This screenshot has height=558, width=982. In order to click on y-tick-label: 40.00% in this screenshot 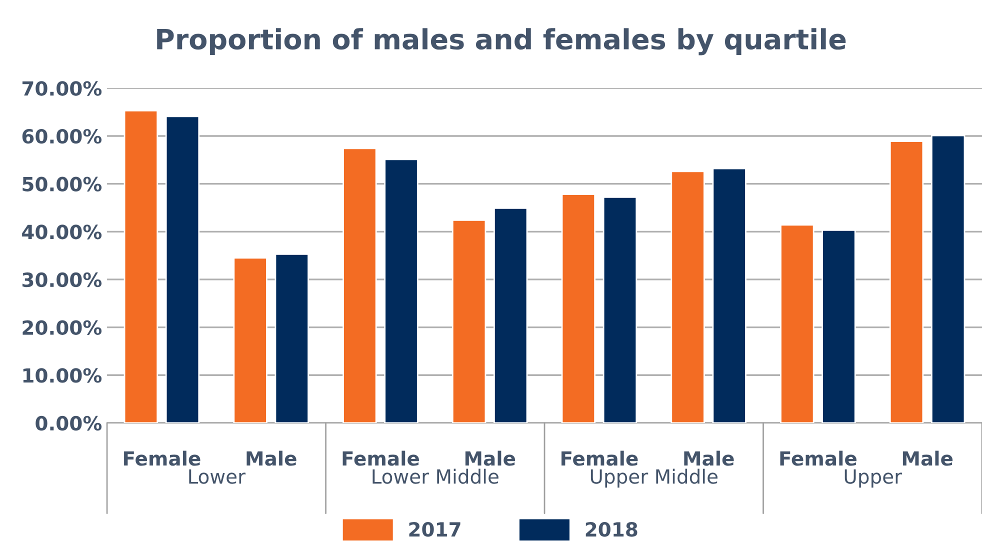, I will do `click(62, 232)`.